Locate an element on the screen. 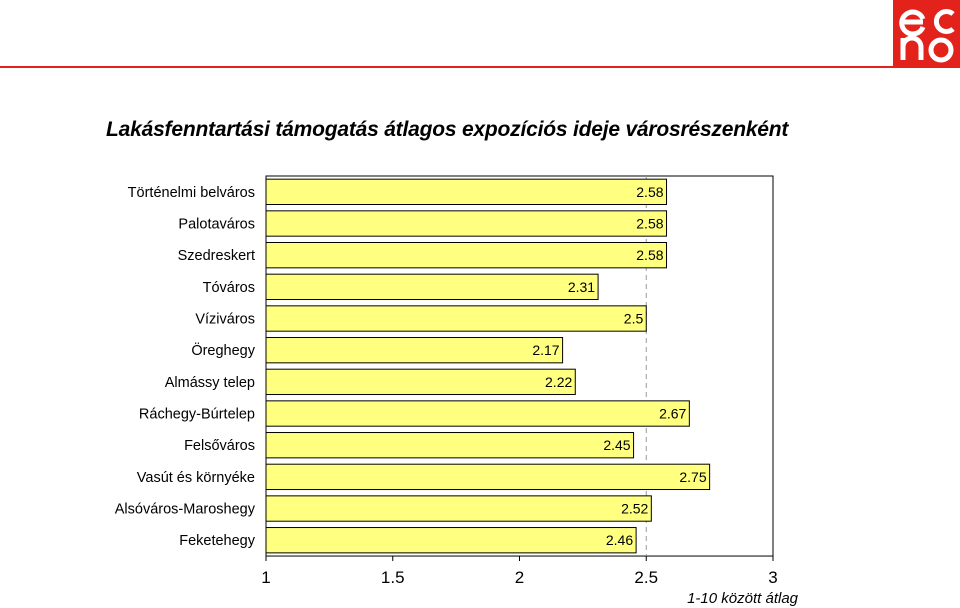 Image resolution: width=960 pixels, height=608 pixels. category-label: Vasút és környéke is located at coordinates (196, 478).